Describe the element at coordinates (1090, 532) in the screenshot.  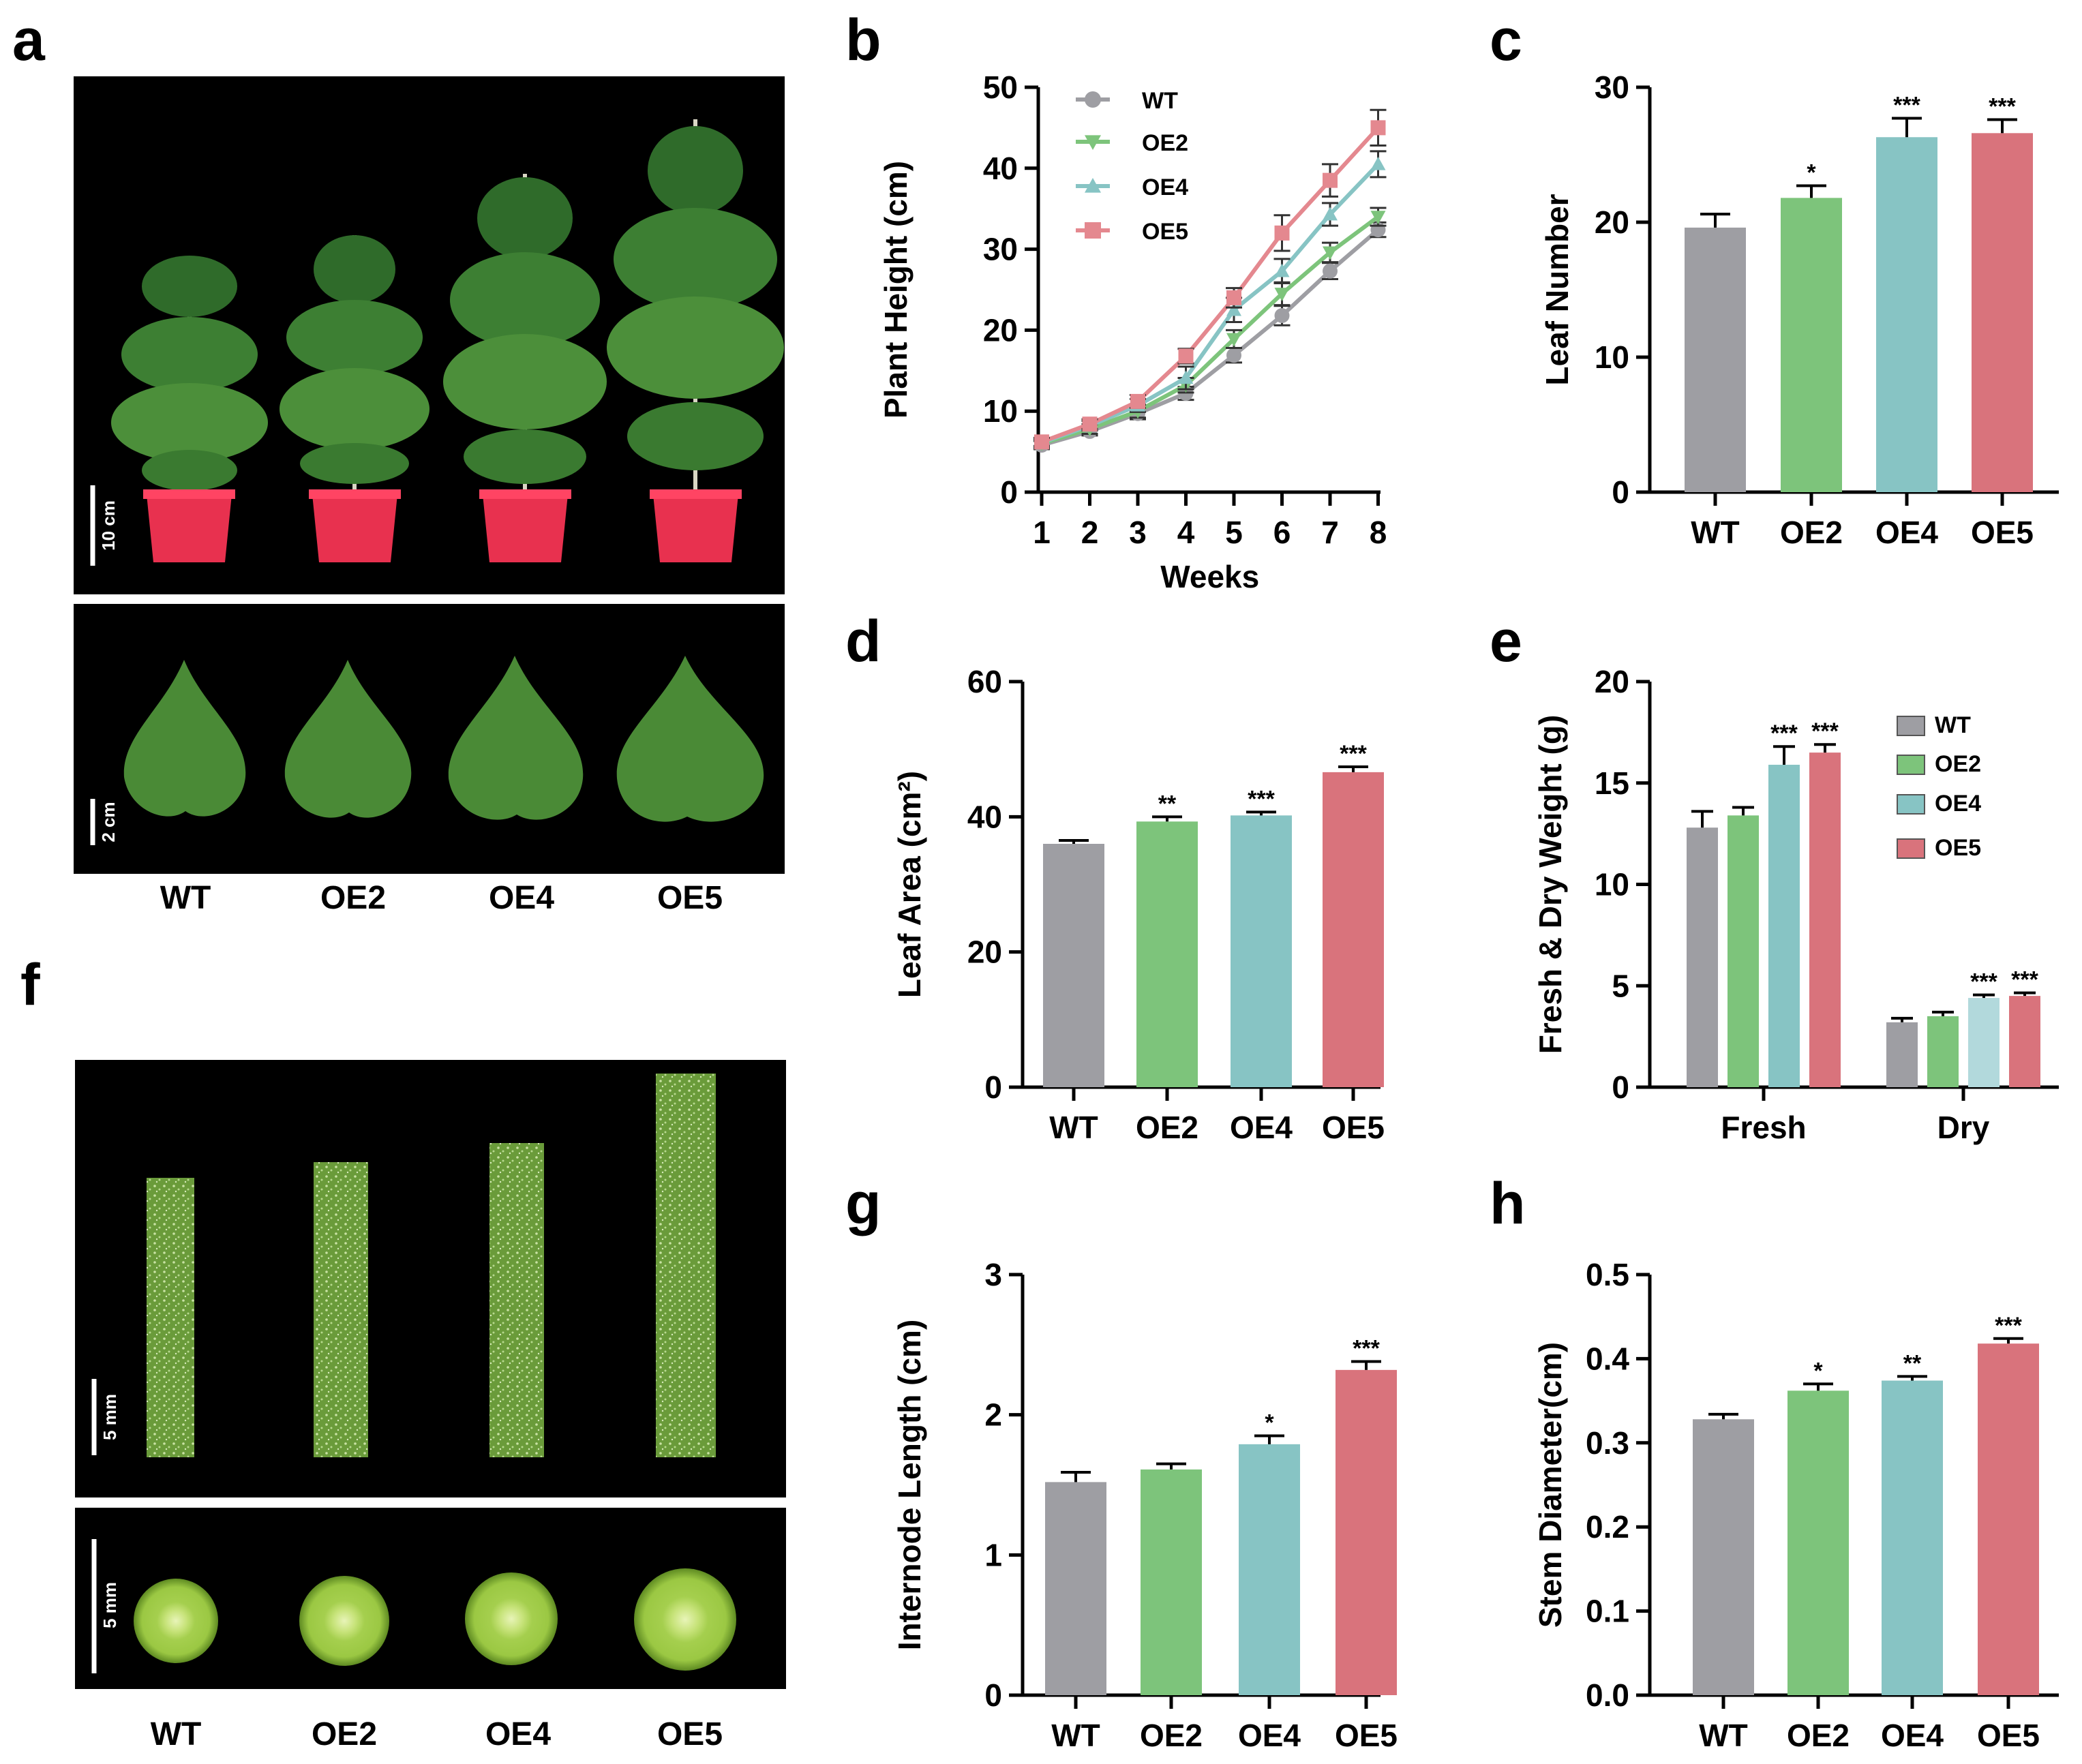
I see `x-tick-label: 2` at that location.